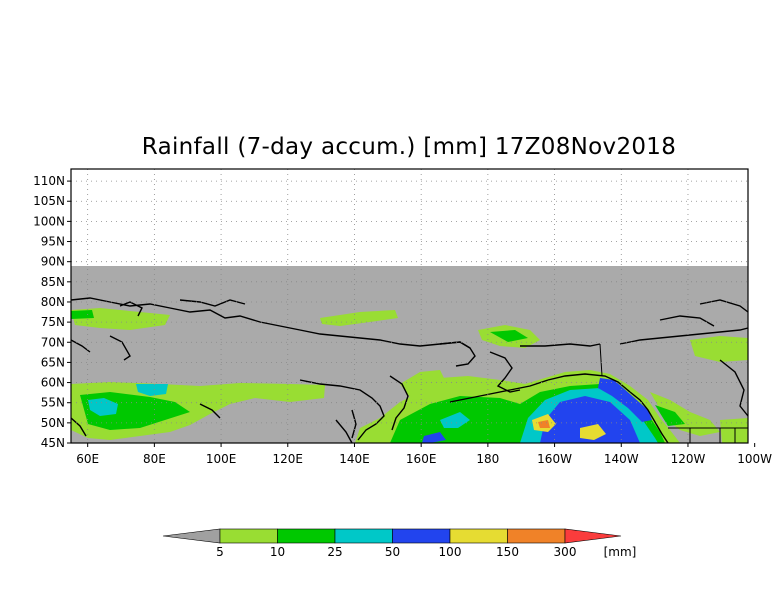  Describe the element at coordinates (392, 552) in the screenshot. I see `colorbar-label: 50` at that location.